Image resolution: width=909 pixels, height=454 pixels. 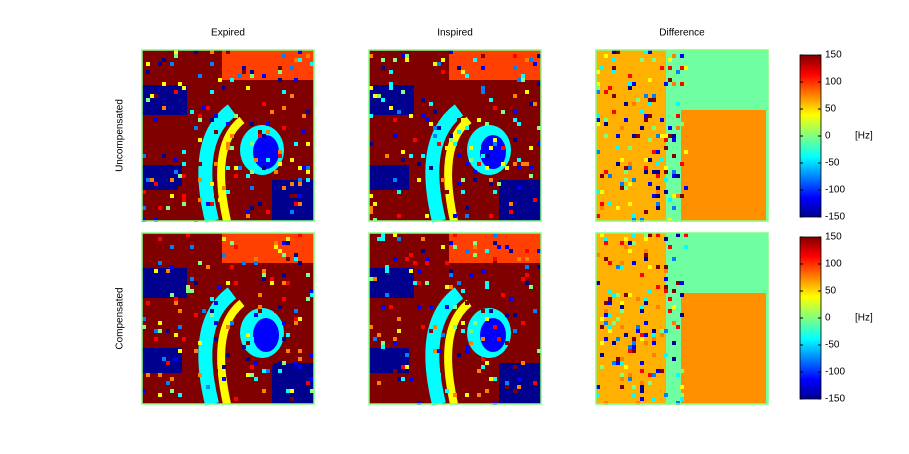 I want to click on image-panel, so click(x=682, y=318).